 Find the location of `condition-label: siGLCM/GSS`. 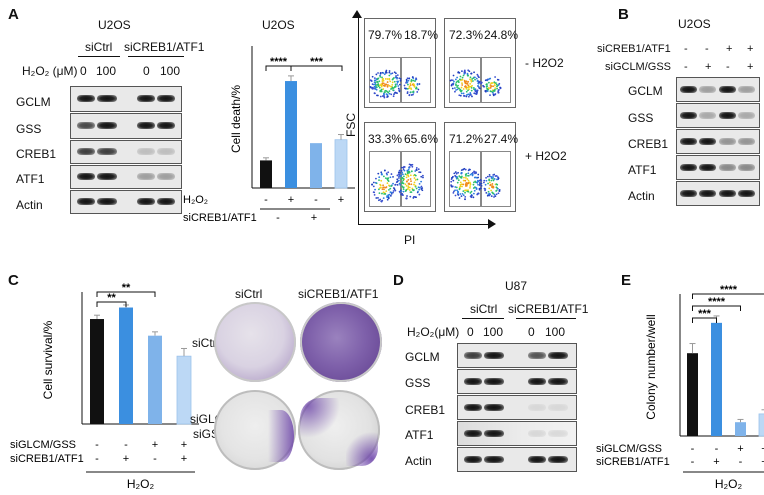

condition-label: siGLCM/GSS is located at coordinates (629, 449).